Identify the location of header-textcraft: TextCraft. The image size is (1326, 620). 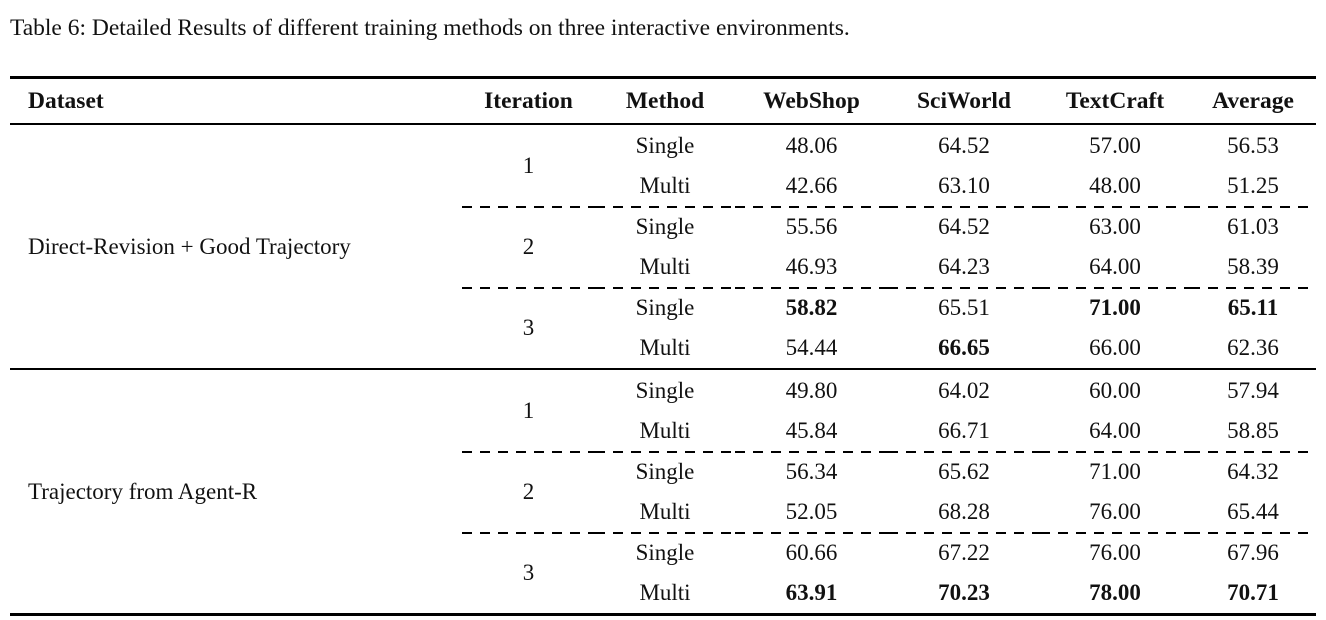
(1115, 101).